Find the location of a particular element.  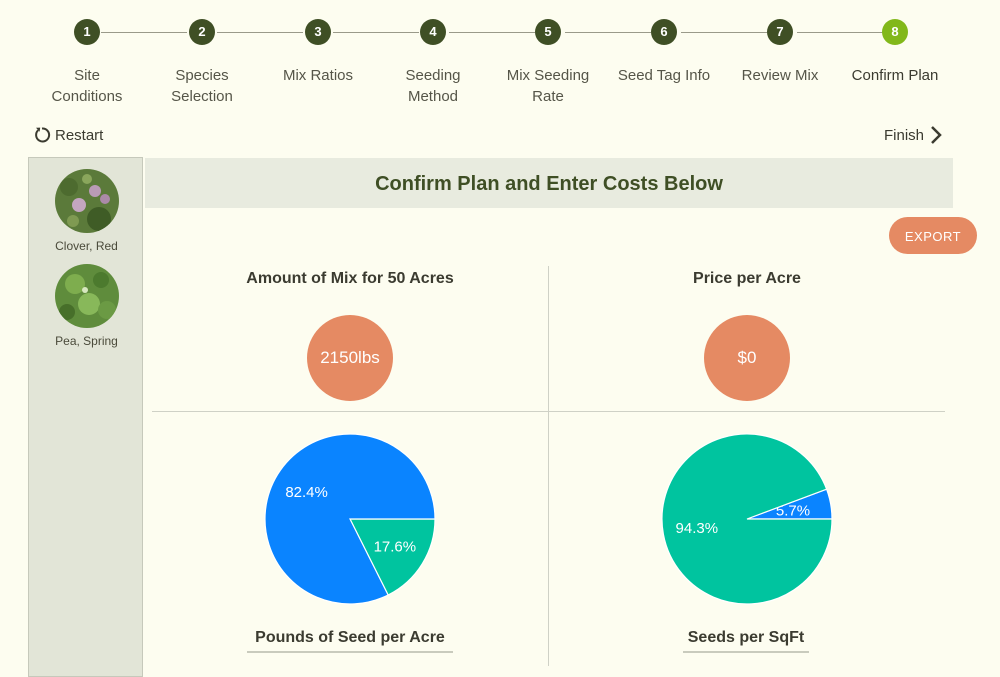

seeds-per-sqft-chart: 5.7% 94.3% is located at coordinates (747, 521).